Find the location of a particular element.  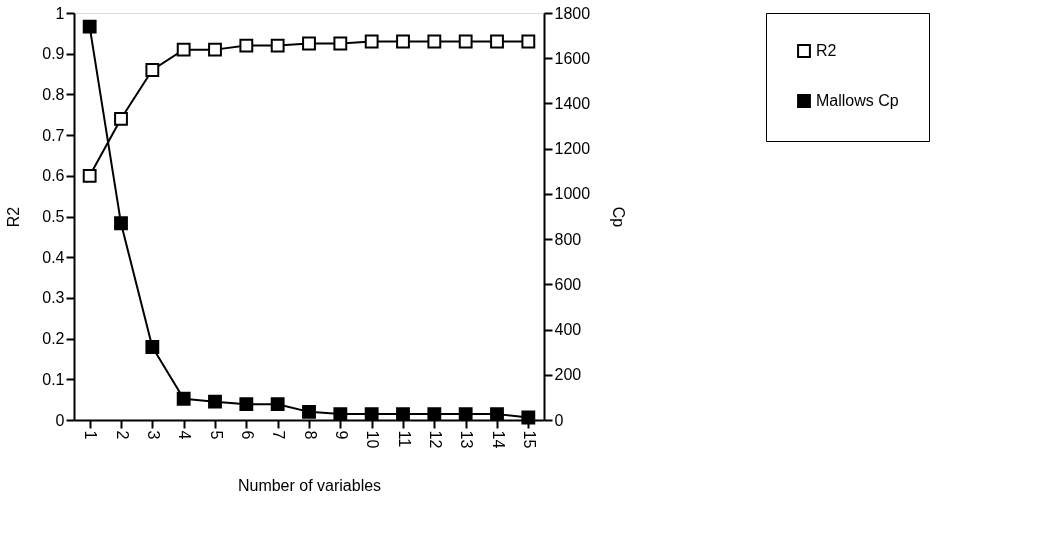

y2-tick-label: 600 is located at coordinates (568, 284).